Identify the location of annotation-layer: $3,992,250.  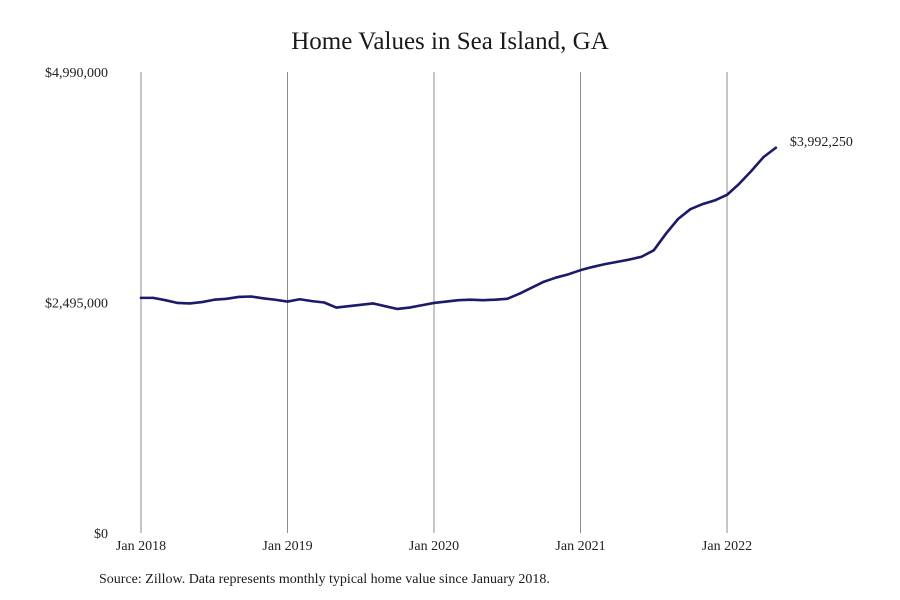
(821, 142).